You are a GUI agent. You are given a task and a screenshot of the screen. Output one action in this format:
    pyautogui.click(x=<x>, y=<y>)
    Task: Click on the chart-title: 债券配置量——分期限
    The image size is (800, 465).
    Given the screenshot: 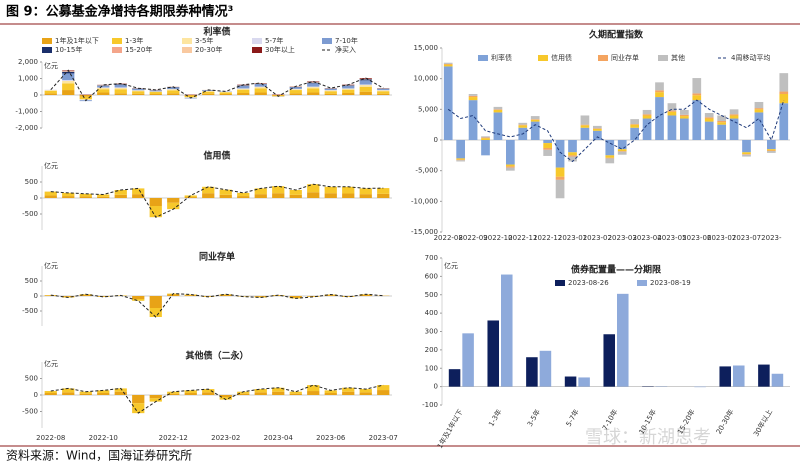 What is the action you would take?
    pyautogui.click(x=616, y=270)
    